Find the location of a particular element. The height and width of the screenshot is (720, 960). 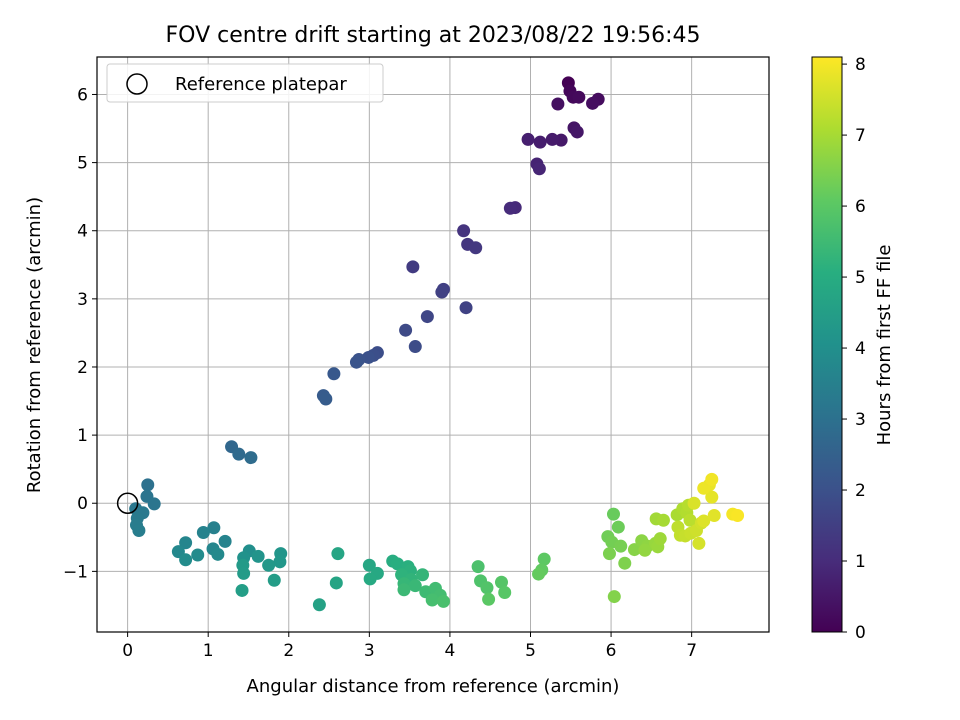

y-tick-label: 6 is located at coordinates (82, 95).